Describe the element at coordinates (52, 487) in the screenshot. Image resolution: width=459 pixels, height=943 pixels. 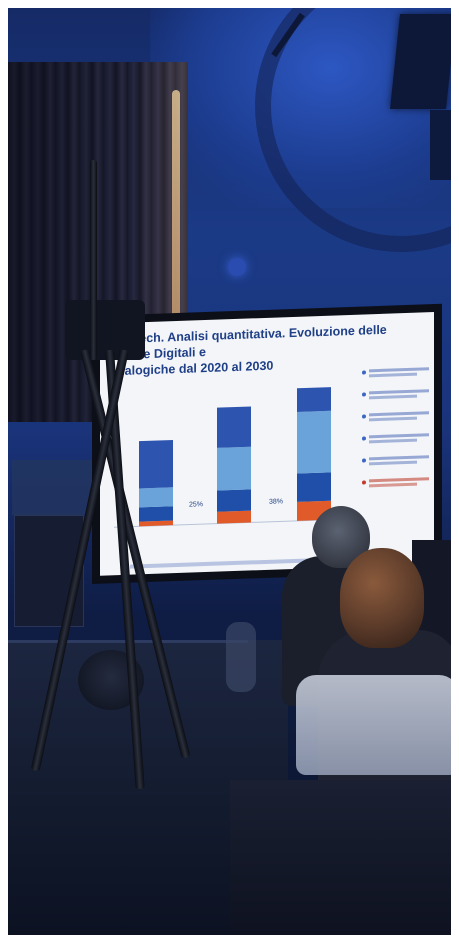
I see `laptop-screen` at that location.